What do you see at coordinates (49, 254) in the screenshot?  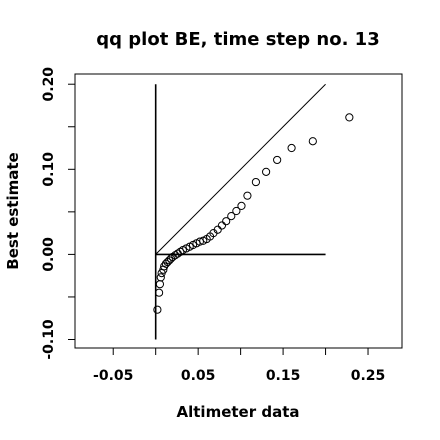 I see `y-tick-label: 0.00` at bounding box center [49, 254].